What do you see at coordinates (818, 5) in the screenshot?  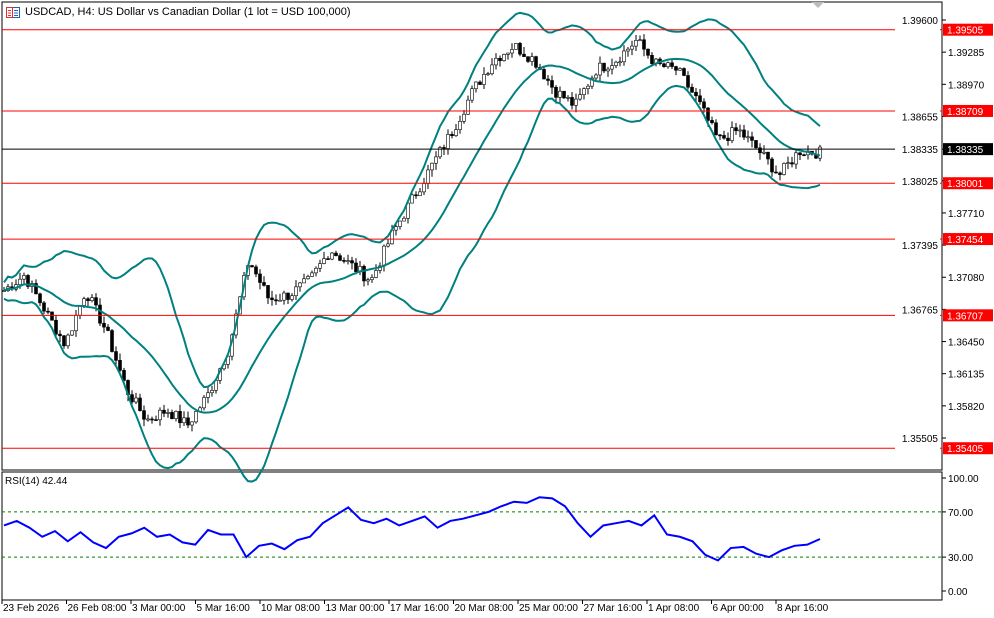 I see `chart-shift-marker` at bounding box center [818, 5].